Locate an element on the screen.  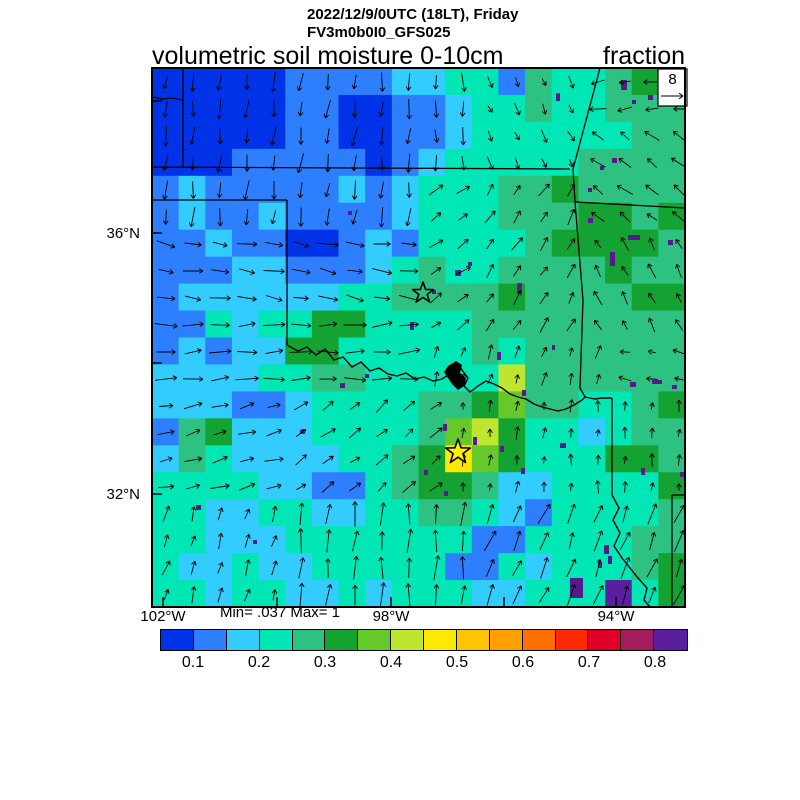
colorbar-tick-label: 0.3 is located at coordinates (325, 662).